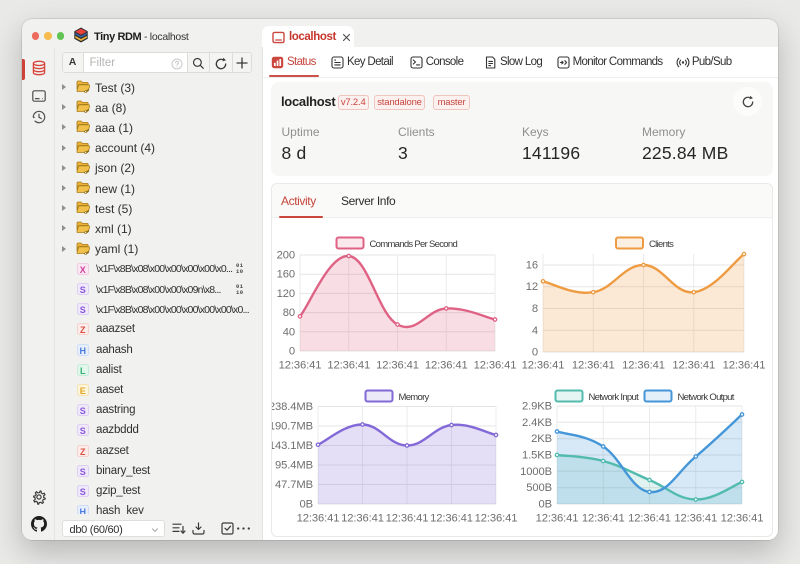 The image size is (800, 564). I want to click on svg-text: 1.5KB, so click(537, 456).